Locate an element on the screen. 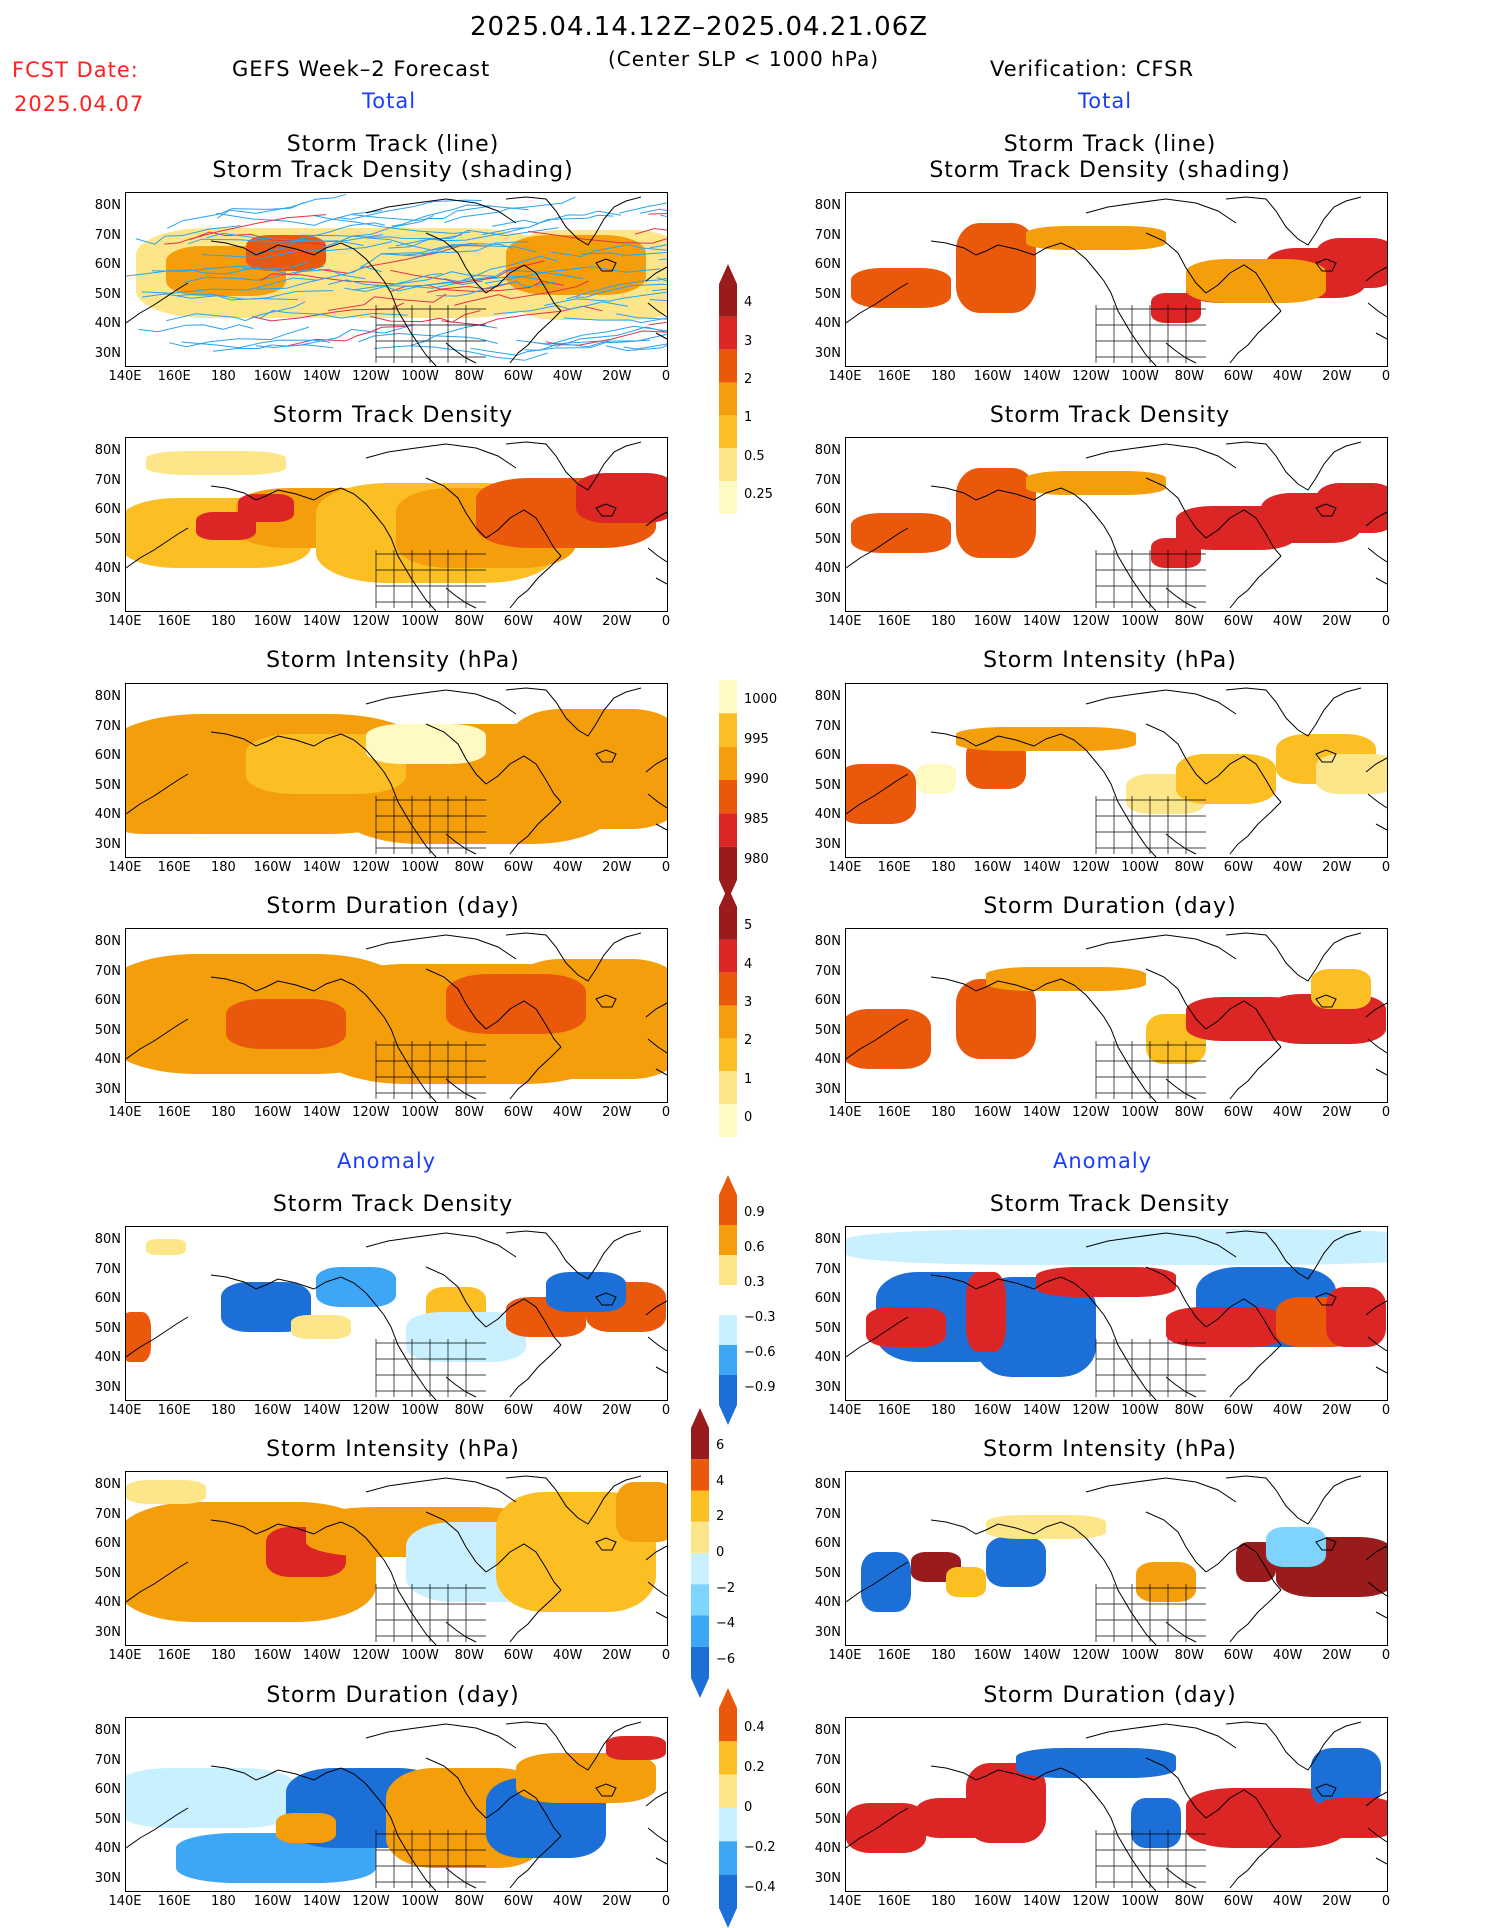  right-anom-density-map is located at coordinates (1116, 1313).